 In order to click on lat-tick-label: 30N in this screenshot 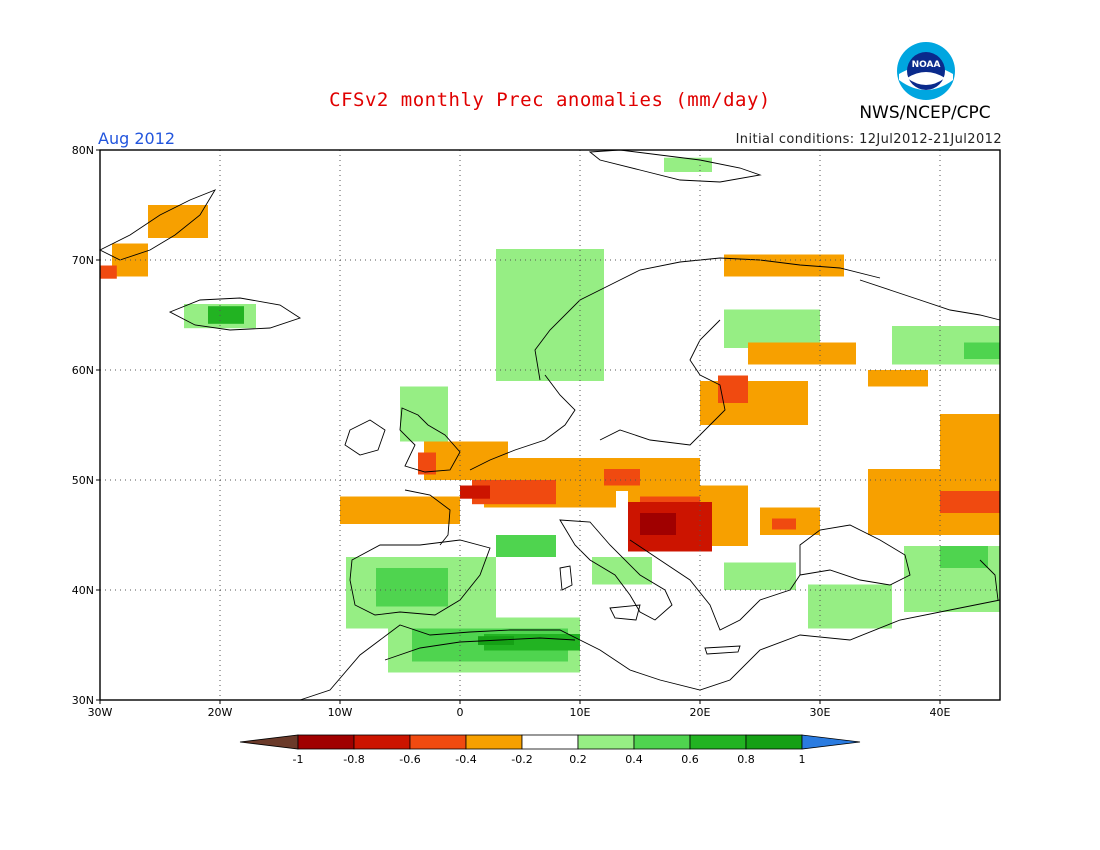, I will do `click(83, 700)`.